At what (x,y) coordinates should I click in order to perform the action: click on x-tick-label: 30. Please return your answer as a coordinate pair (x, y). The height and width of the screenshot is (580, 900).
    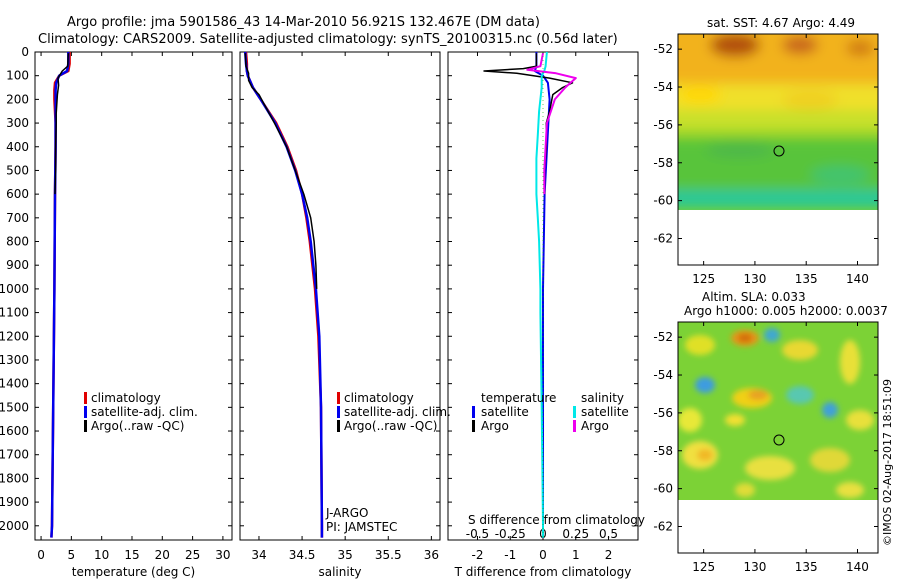
    Looking at the image, I should click on (222, 555).